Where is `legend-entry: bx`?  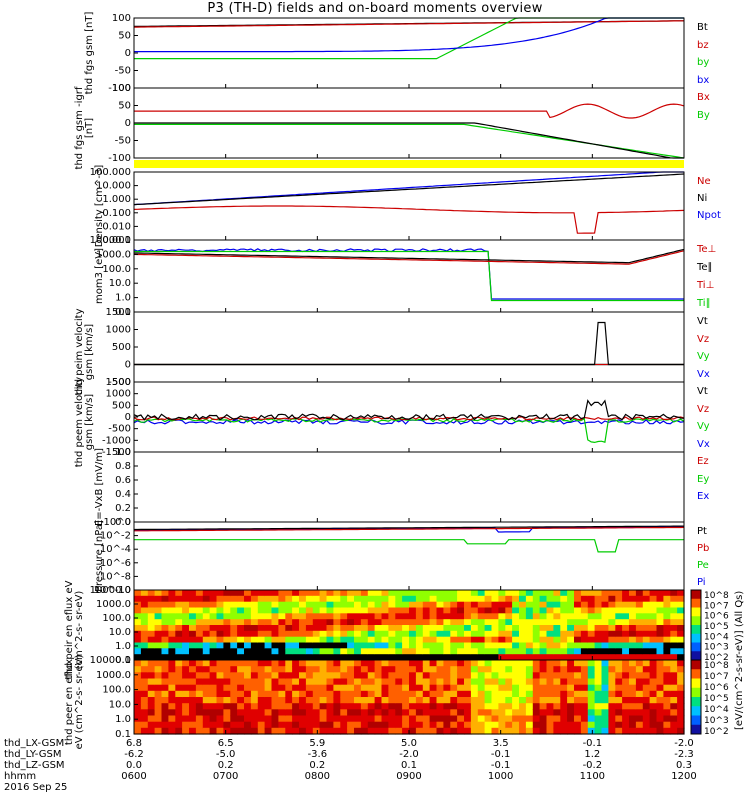
legend-entry: bx is located at coordinates (703, 80).